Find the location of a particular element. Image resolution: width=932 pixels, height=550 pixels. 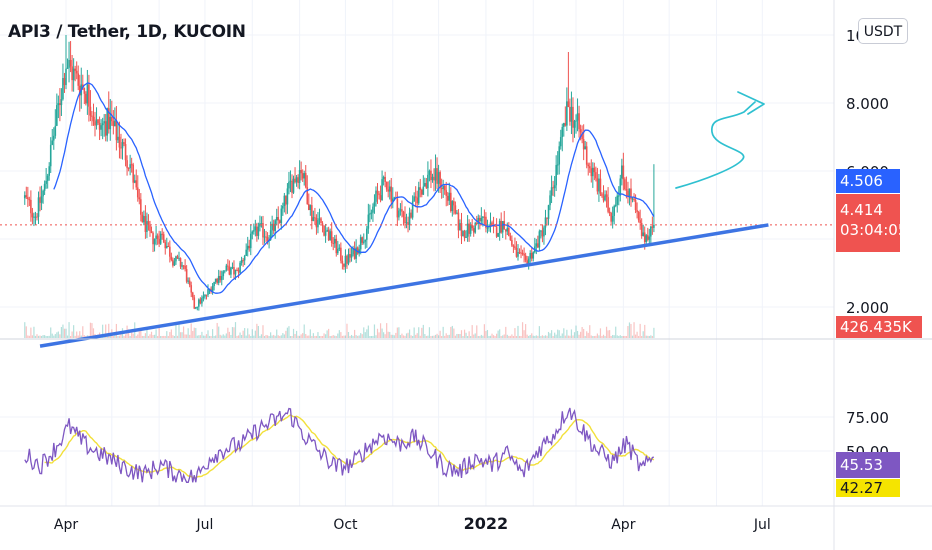

currency-button: USDT is located at coordinates (883, 31).